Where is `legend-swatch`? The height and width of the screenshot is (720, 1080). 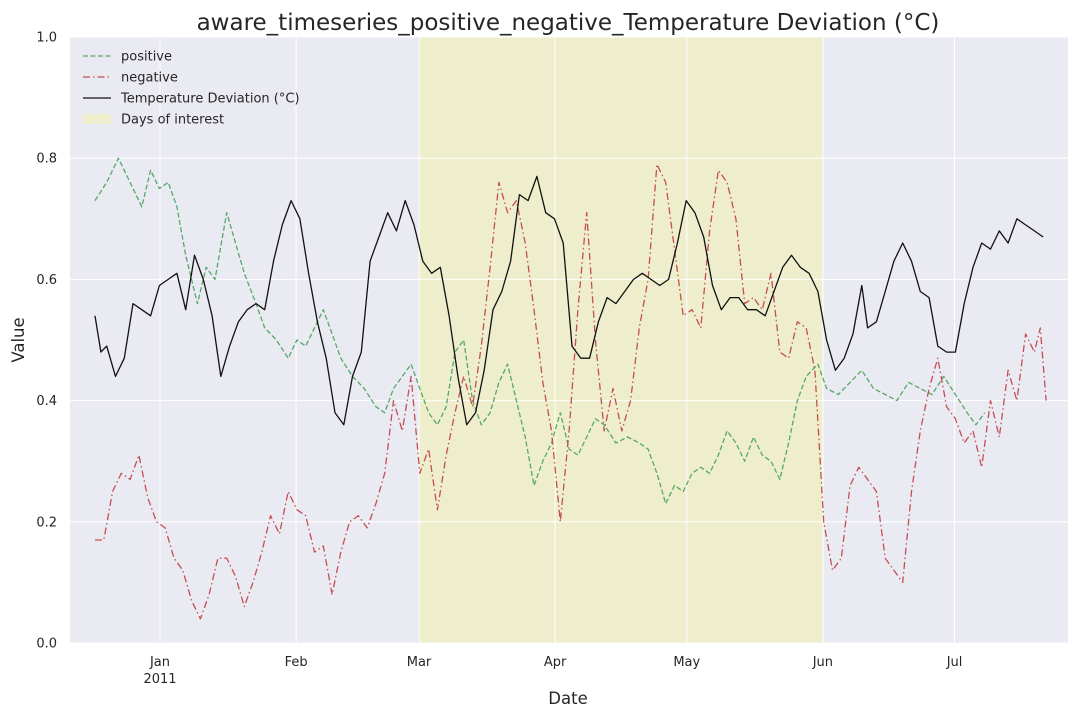 legend-swatch is located at coordinates (97, 119).